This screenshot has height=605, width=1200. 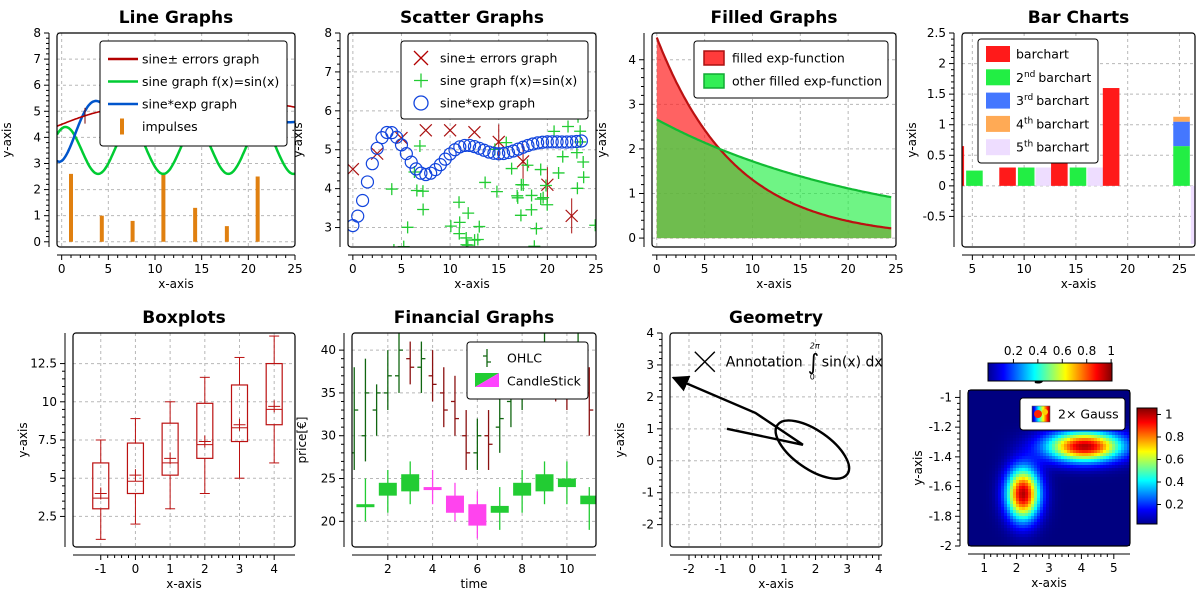 What do you see at coordinates (37, 59) in the screenshot?
I see `line-y-tick-label-7: 7` at bounding box center [37, 59].